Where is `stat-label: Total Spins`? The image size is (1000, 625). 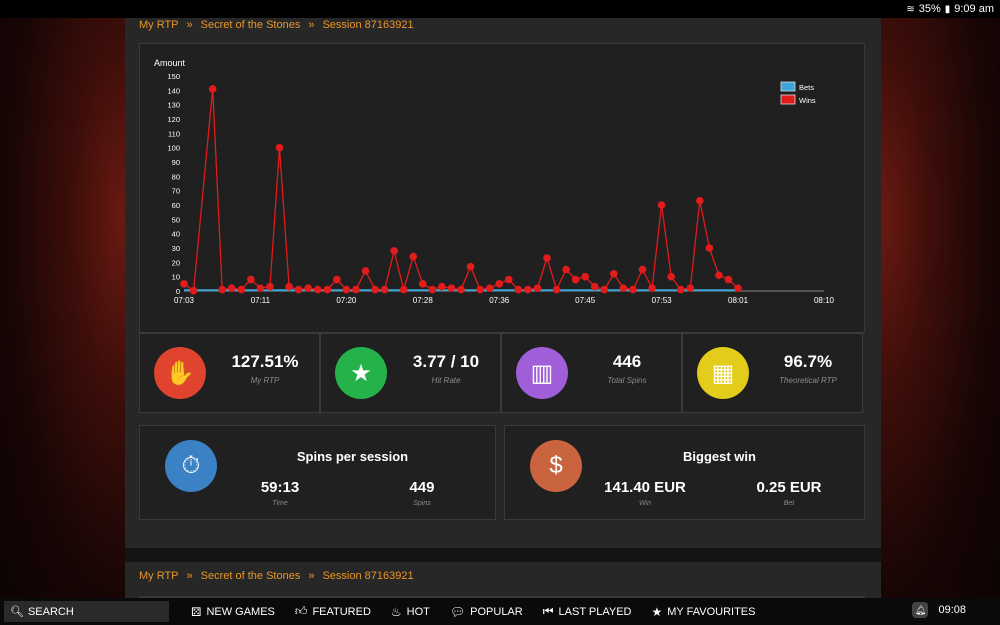
stat-label: Total Spins is located at coordinates (627, 380).